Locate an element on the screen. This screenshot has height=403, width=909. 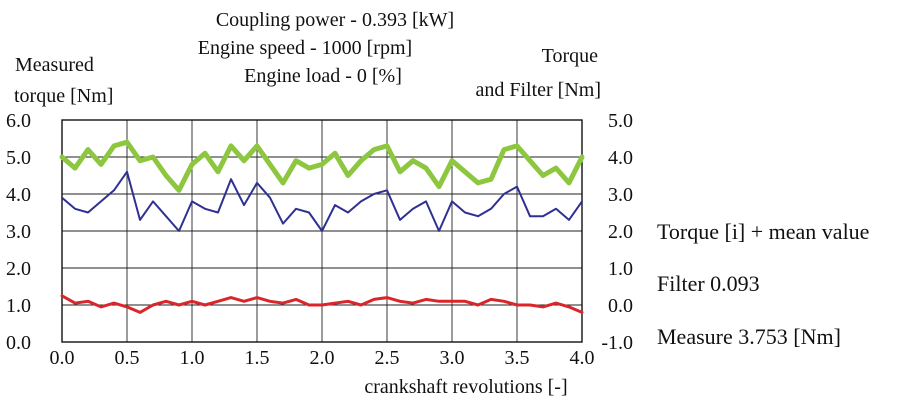
title-line: Coupling power - 0.393 [kW] is located at coordinates (335, 20).